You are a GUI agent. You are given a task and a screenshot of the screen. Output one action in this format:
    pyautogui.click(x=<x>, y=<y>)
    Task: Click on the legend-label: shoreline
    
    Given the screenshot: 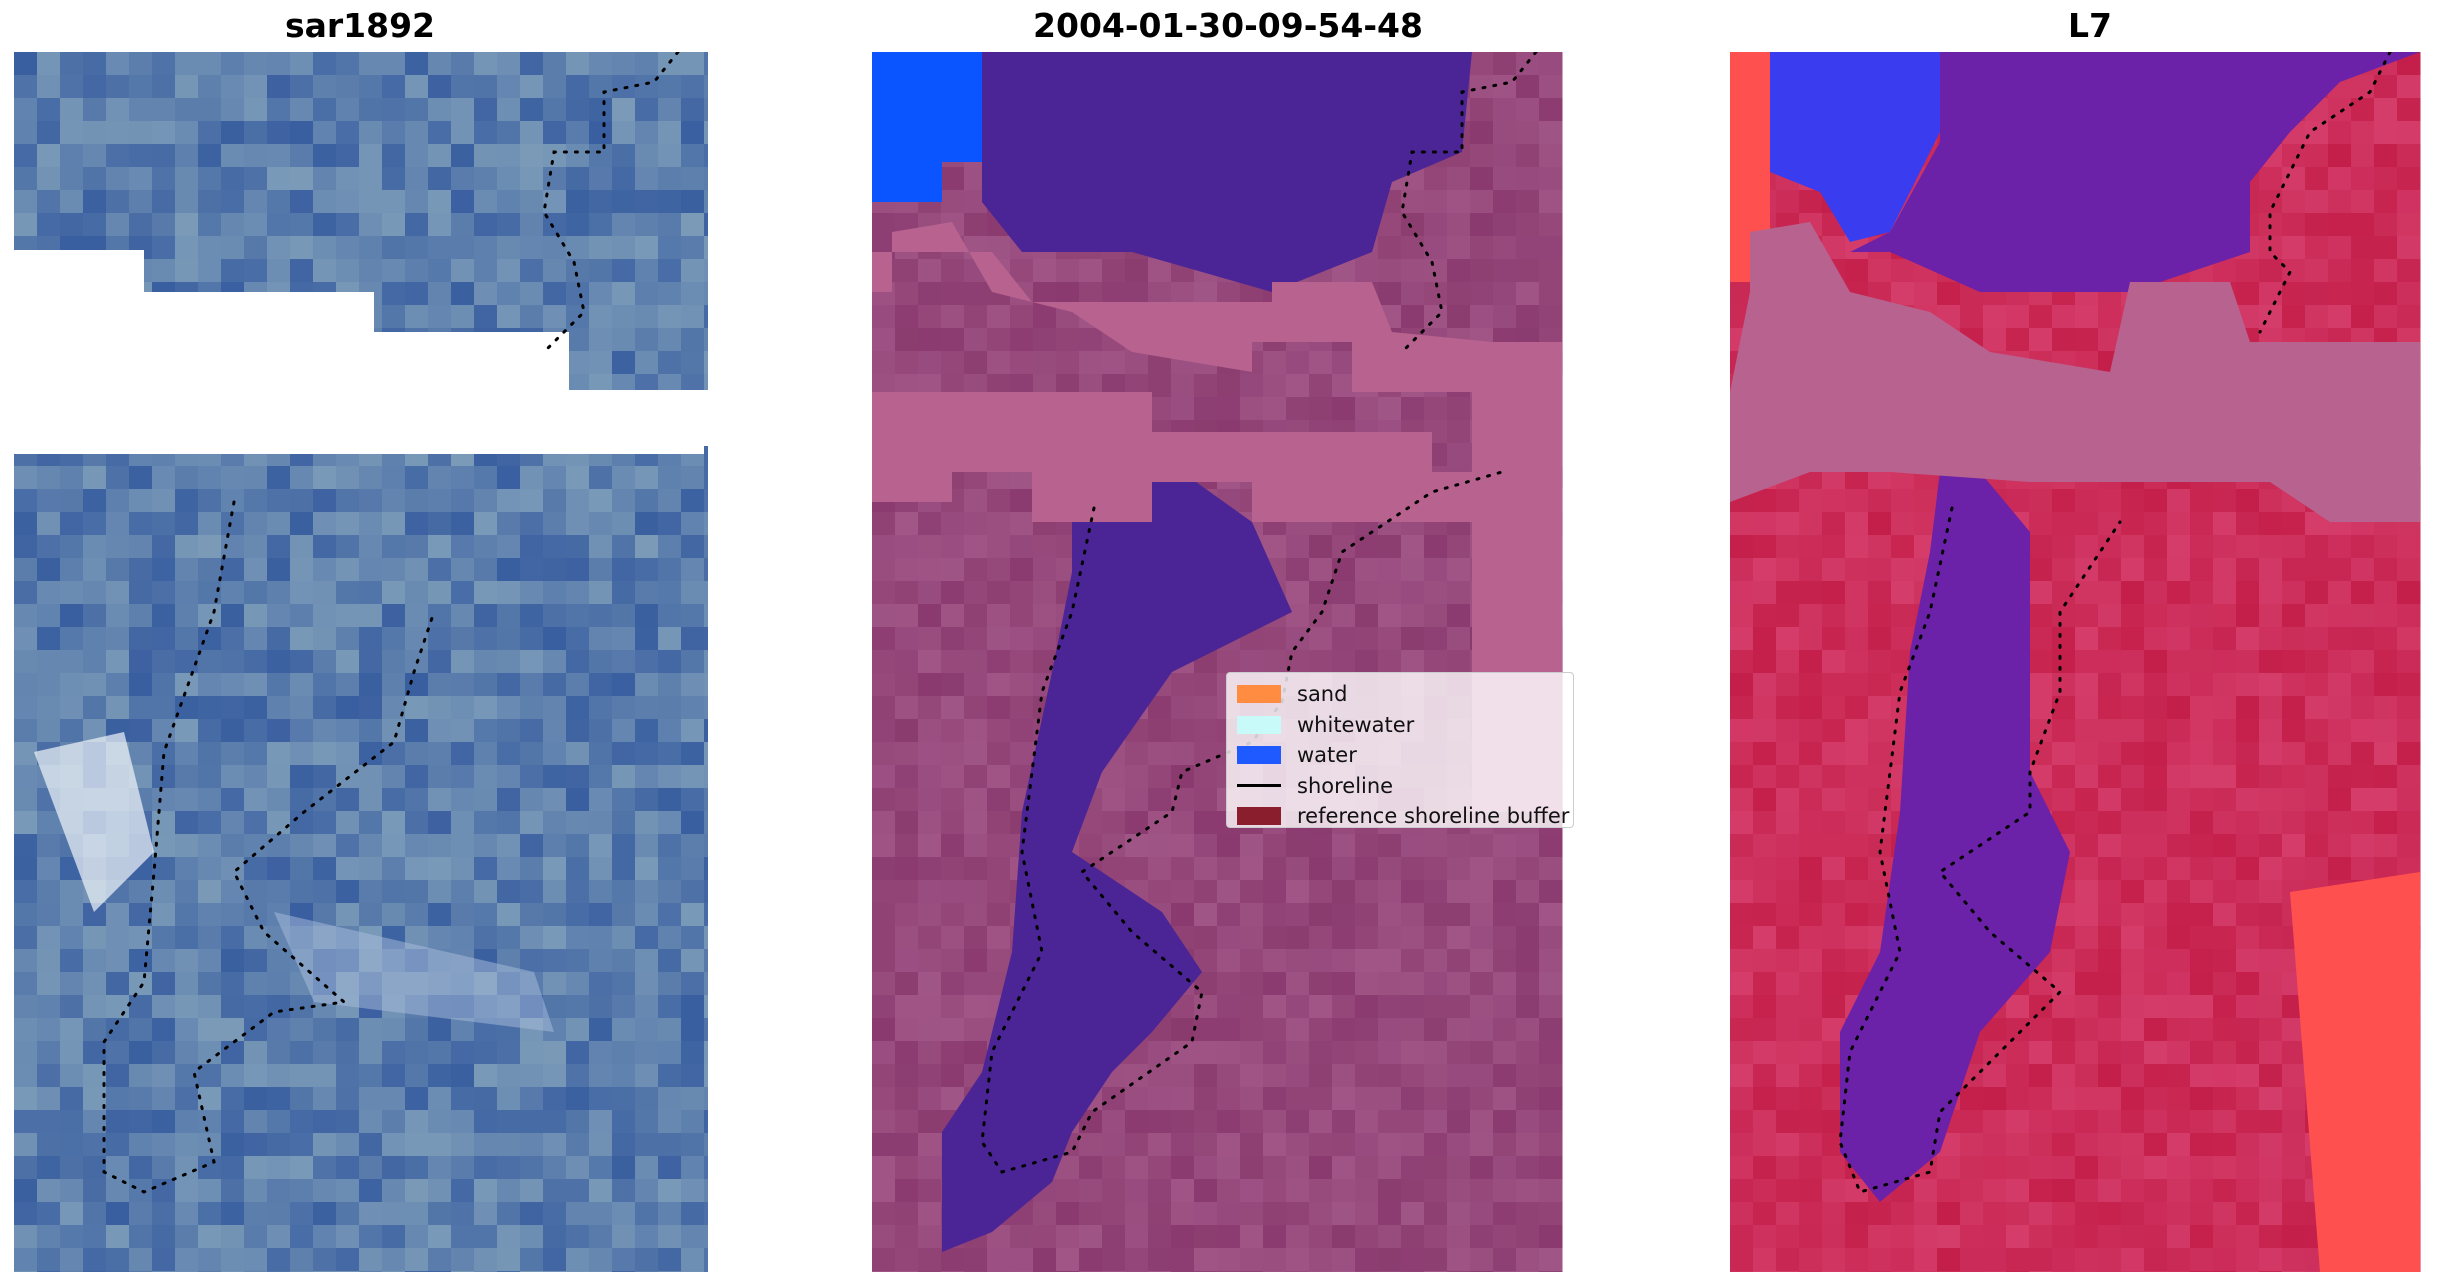 What is the action you would take?
    pyautogui.click(x=1345, y=785)
    